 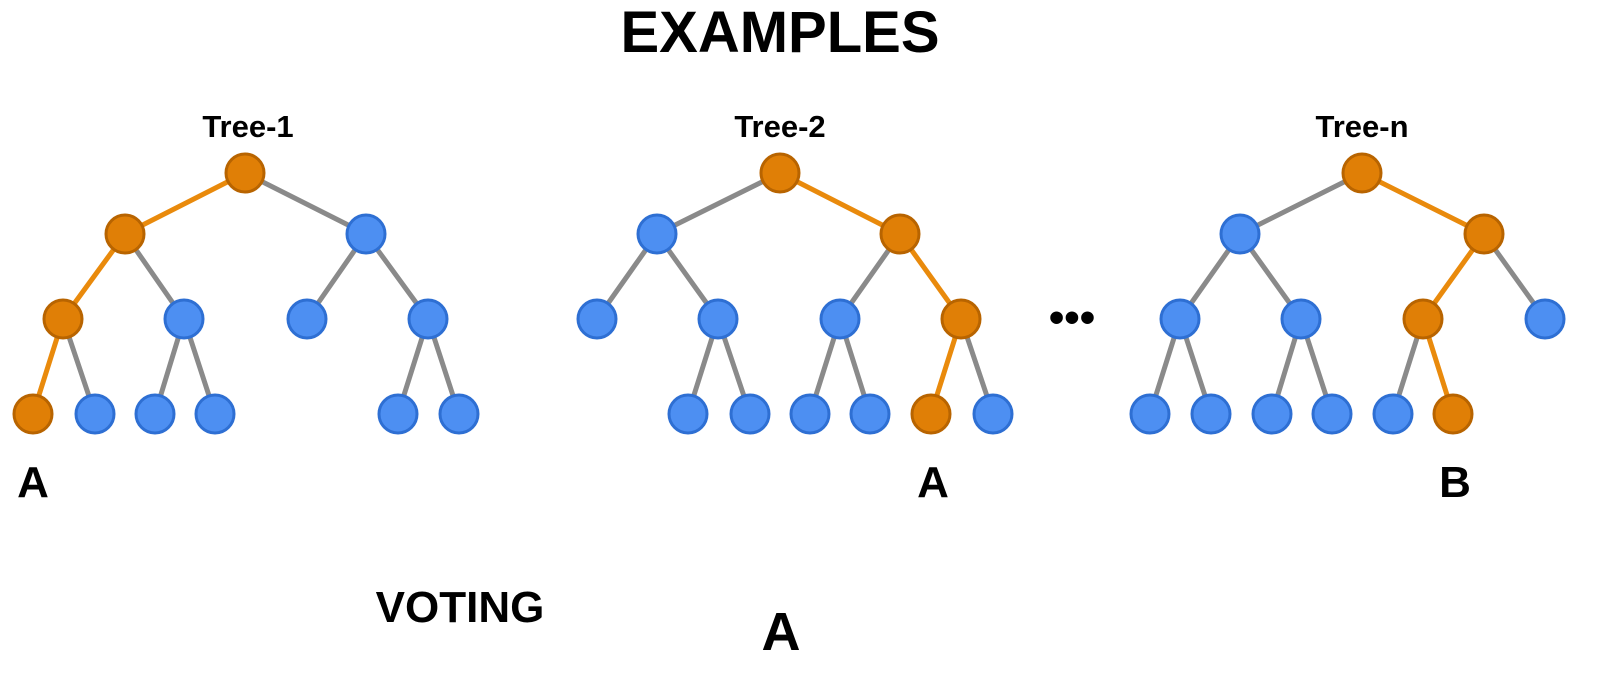 What do you see at coordinates (184, 319) in the screenshot?
I see `t1-node-d` at bounding box center [184, 319].